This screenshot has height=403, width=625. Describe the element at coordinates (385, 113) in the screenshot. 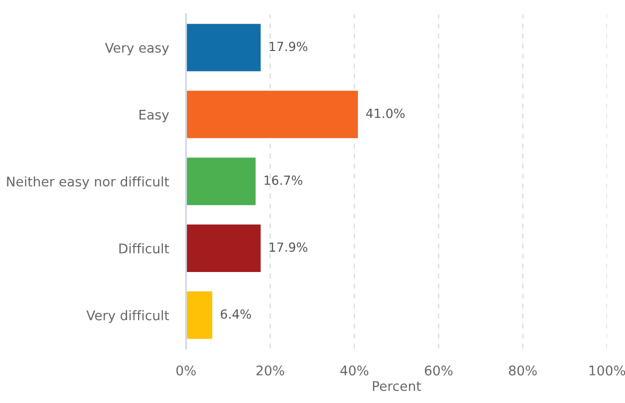

I see `data-label: 41.0%` at that location.